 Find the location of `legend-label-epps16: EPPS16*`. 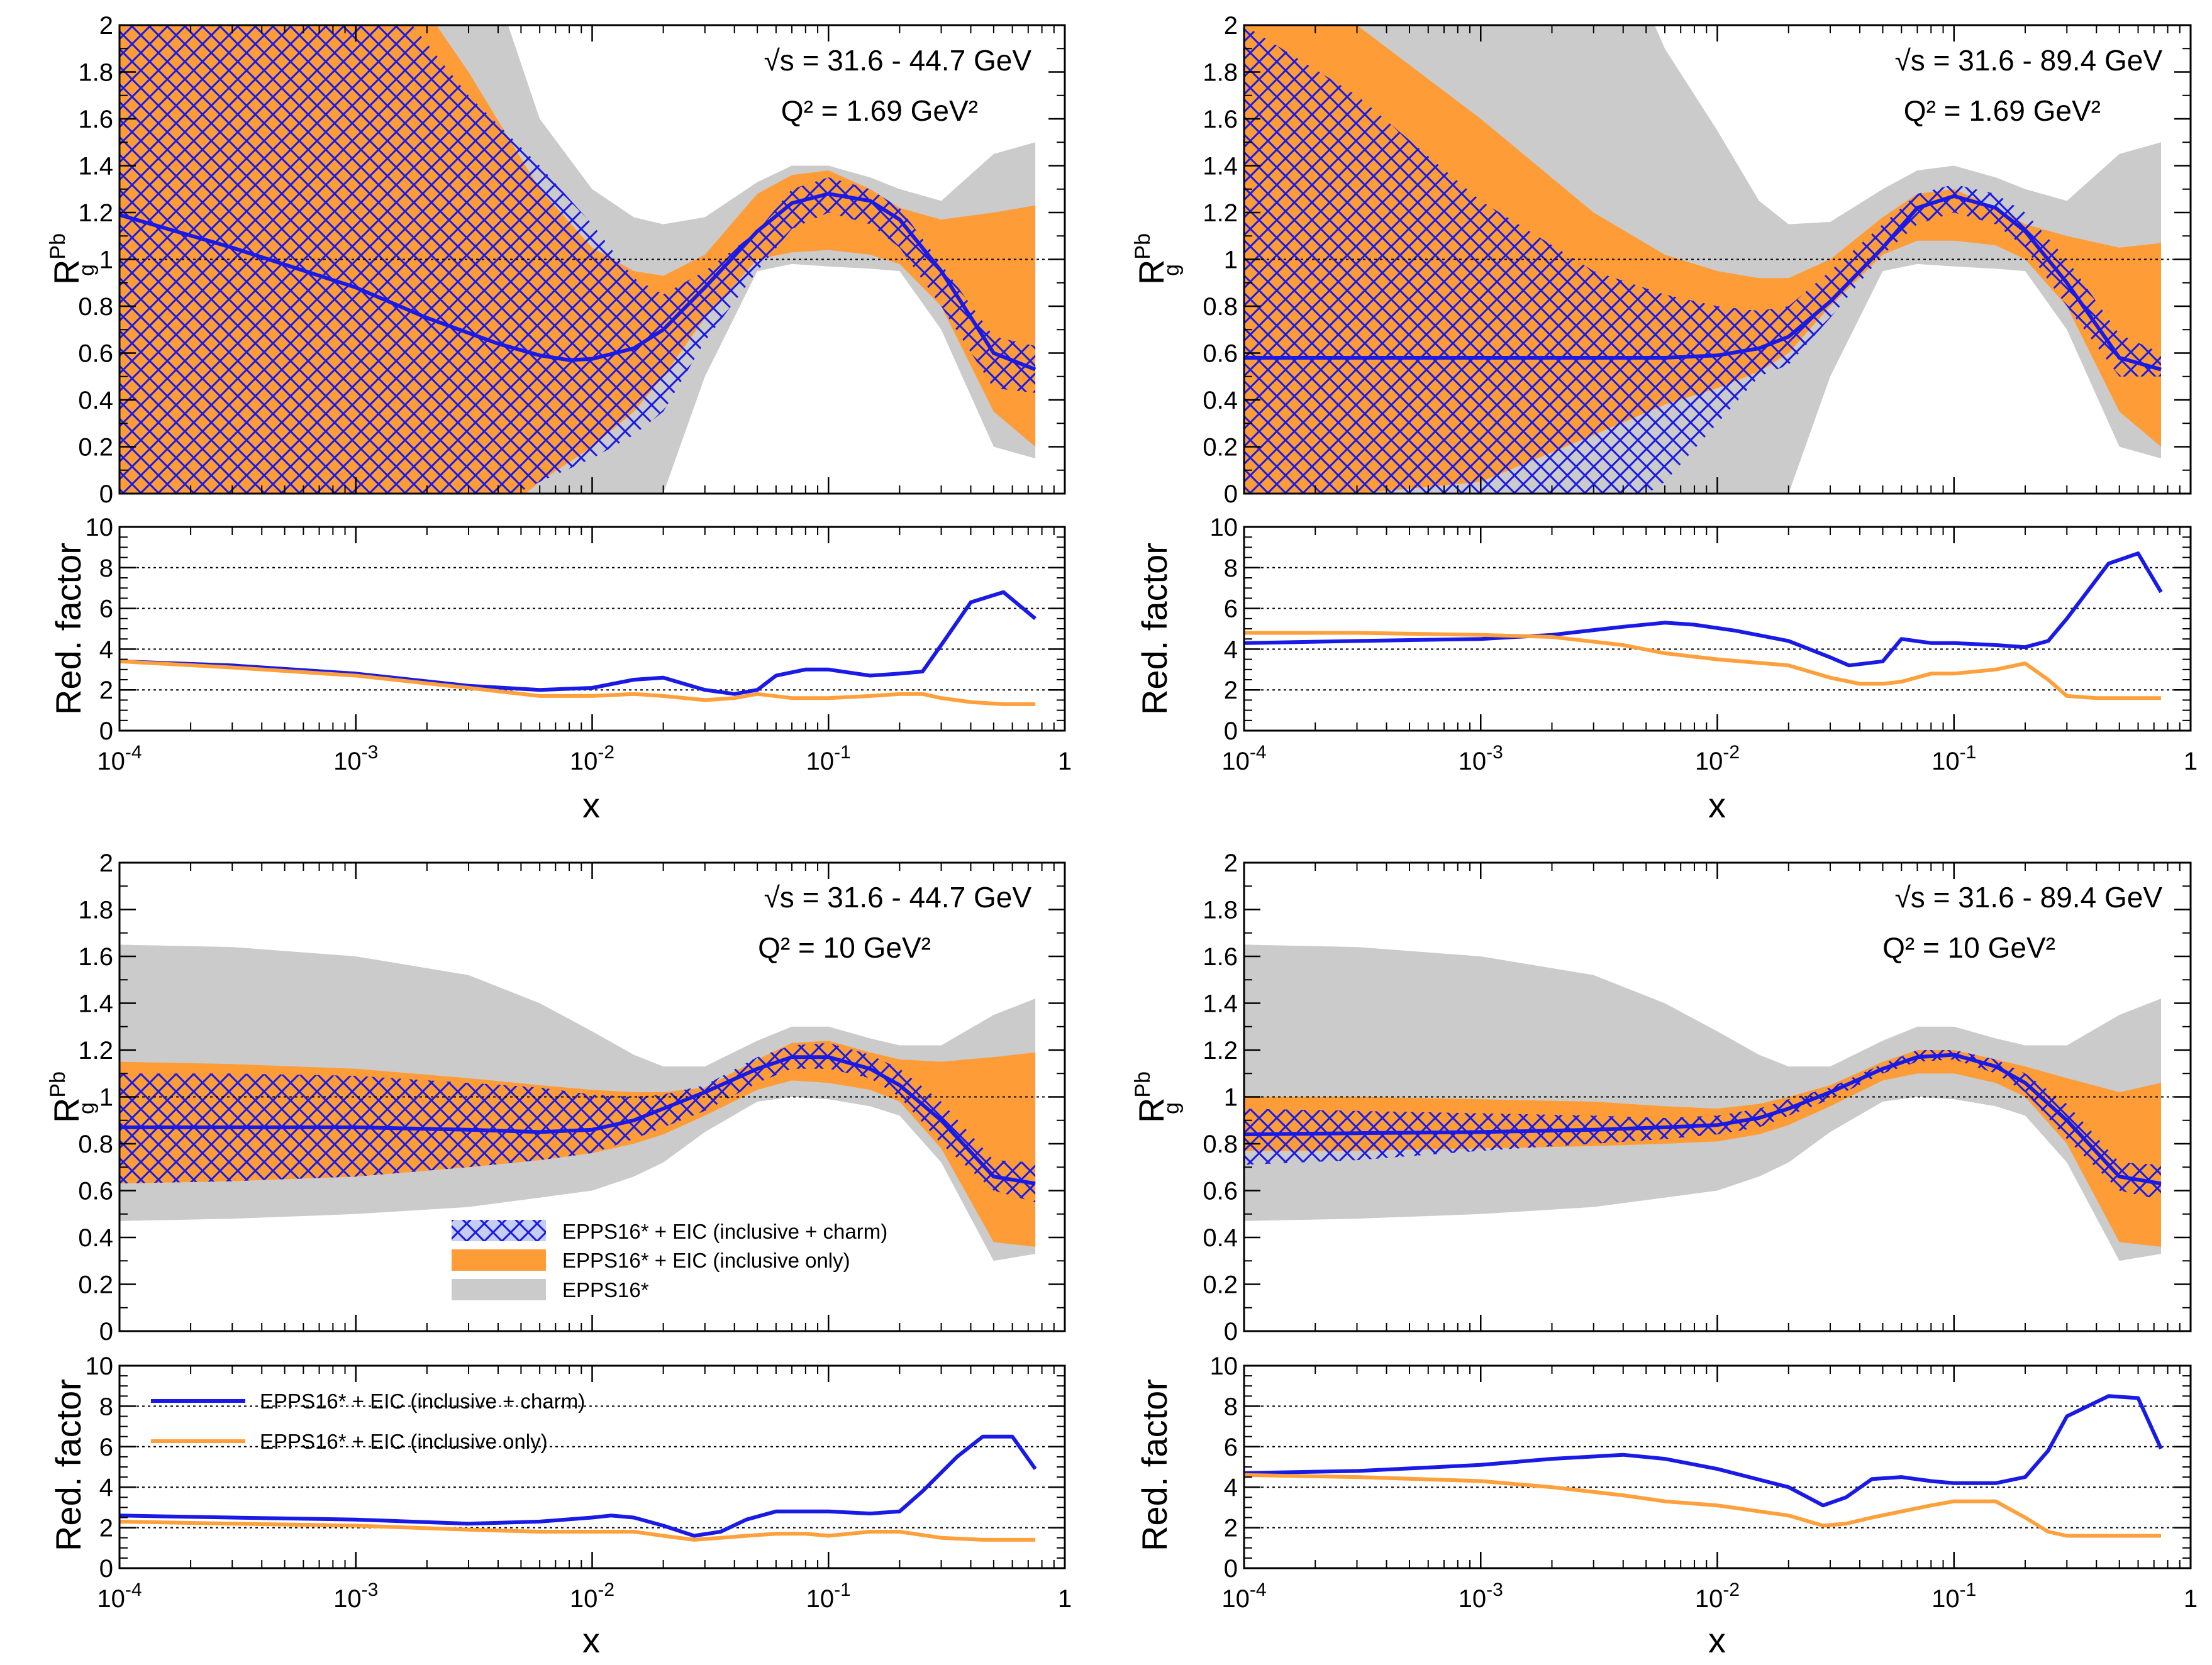

legend-label-epps16: EPPS16* is located at coordinates (606, 1290).